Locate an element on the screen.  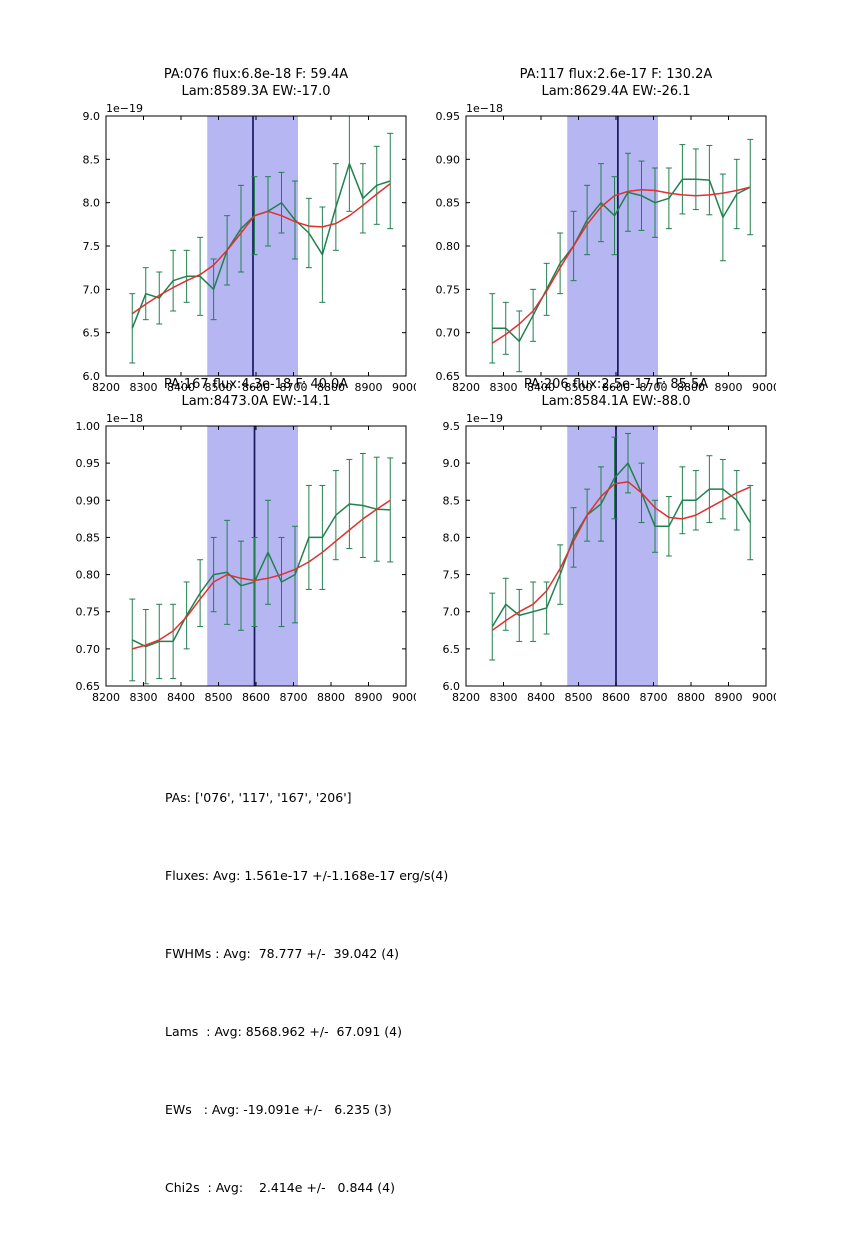
plot-title-line2: Lam:8589.3A EW:-17.0 is located at coordinates (256, 91).